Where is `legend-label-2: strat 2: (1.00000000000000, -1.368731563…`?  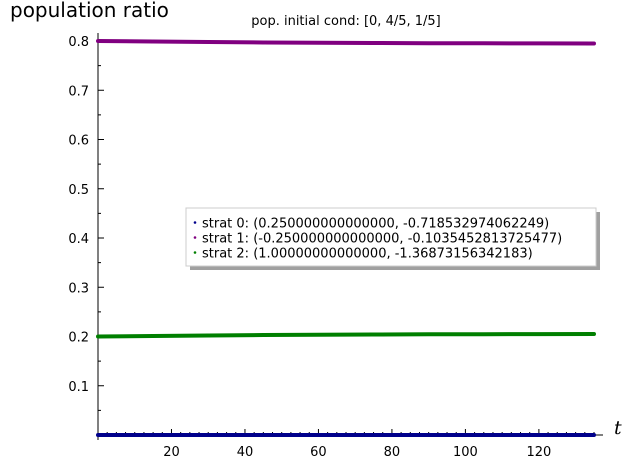 legend-label-2: strat 2: (1.00000000000000, -1.368731563… is located at coordinates (367, 254).